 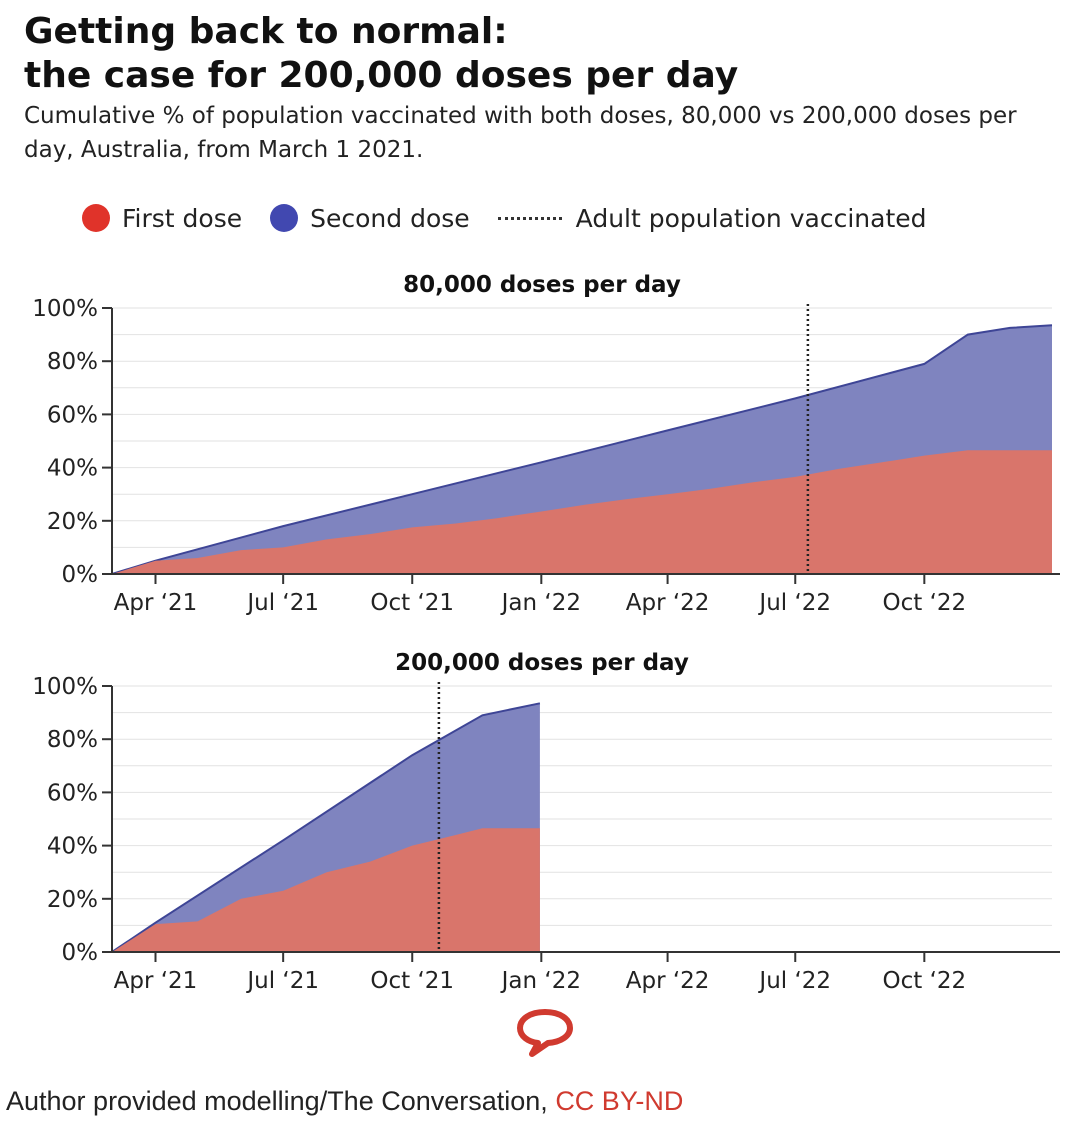 I want to click on legend-label-first-dose: First dose, so click(x=182, y=218).